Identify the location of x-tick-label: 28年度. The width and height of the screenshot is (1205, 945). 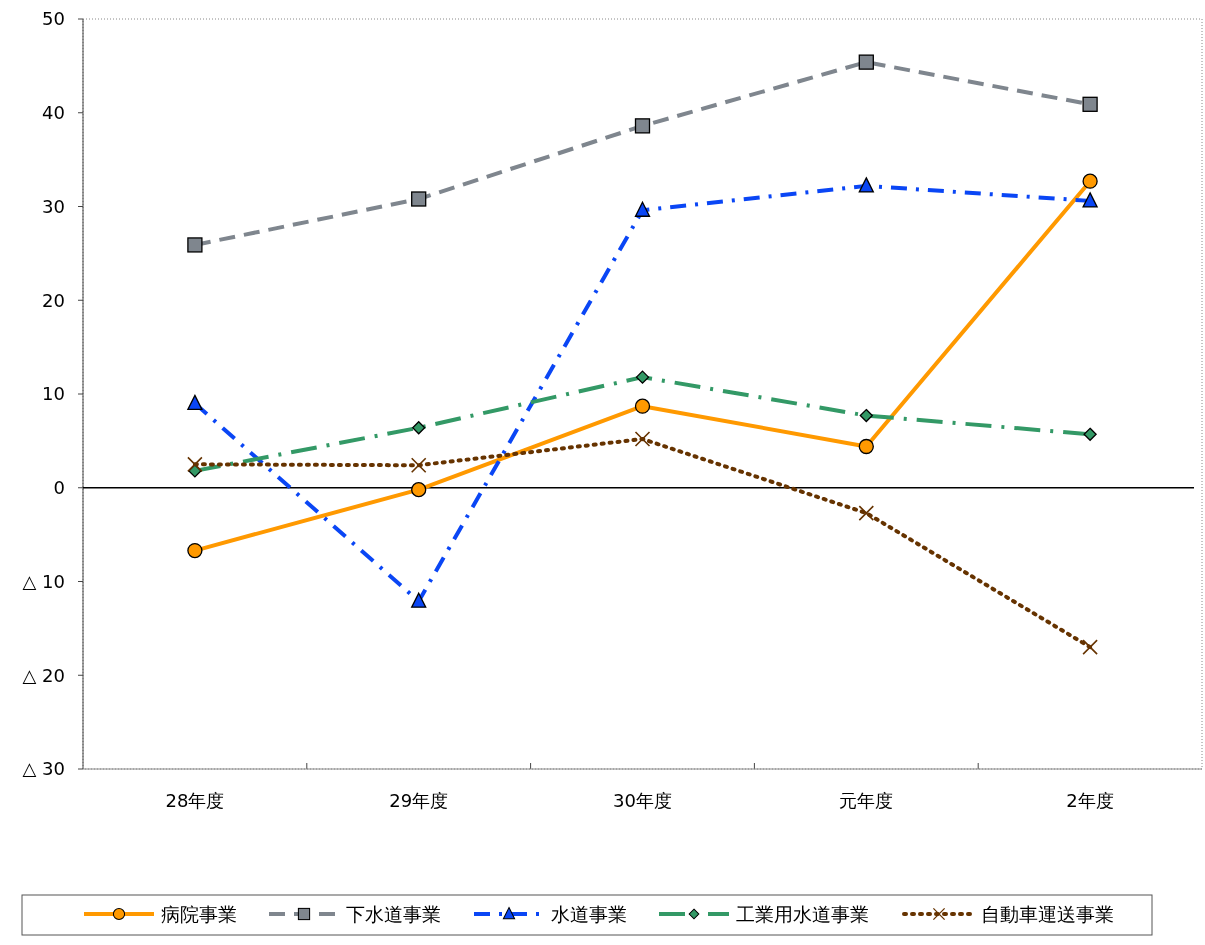
(195, 800).